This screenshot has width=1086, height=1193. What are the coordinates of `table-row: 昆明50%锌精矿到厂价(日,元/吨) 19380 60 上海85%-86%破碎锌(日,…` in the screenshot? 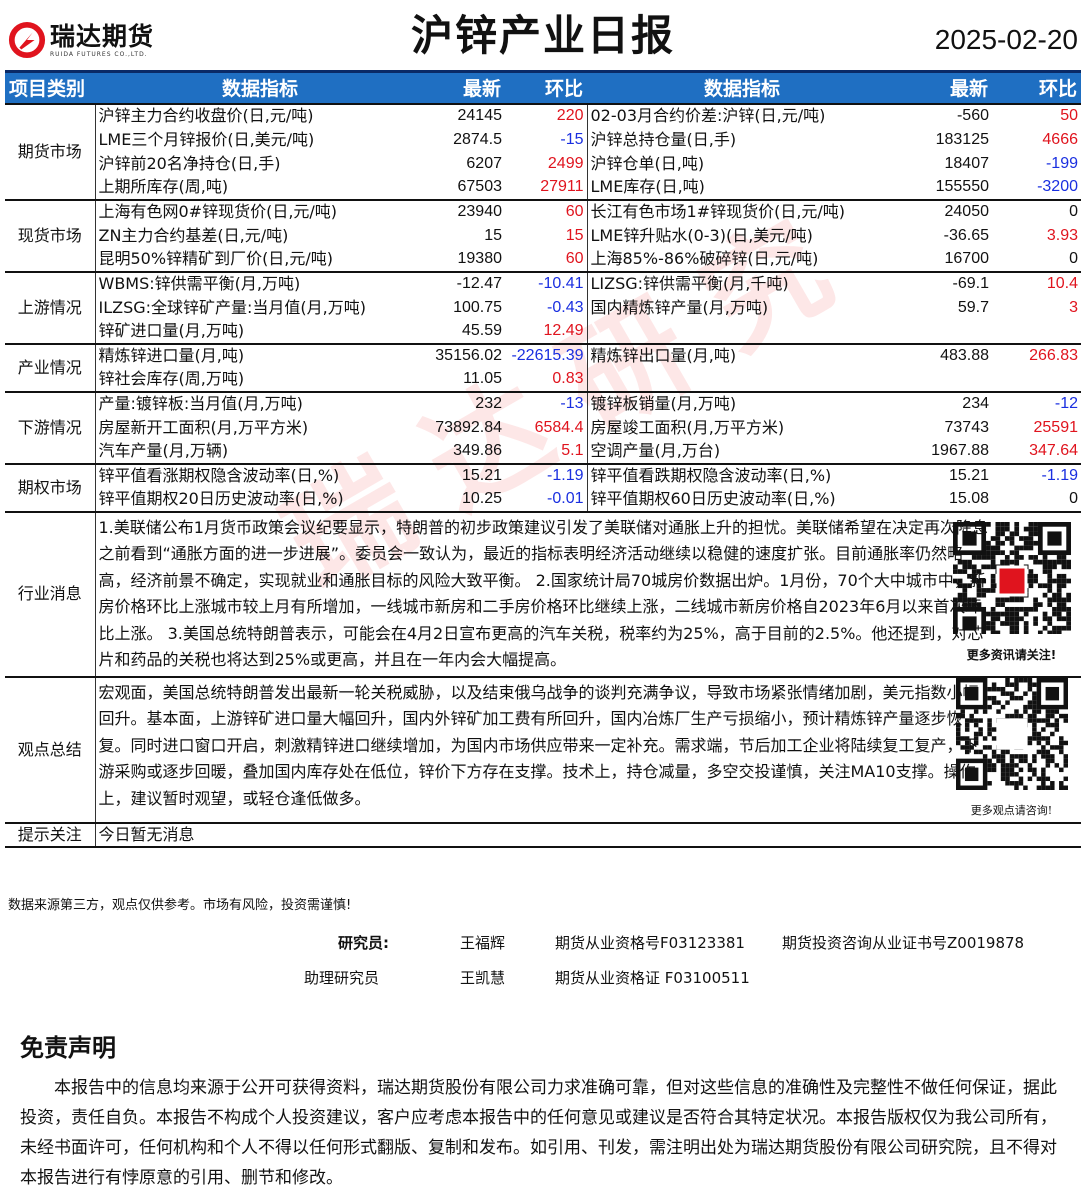 It's located at (543, 259).